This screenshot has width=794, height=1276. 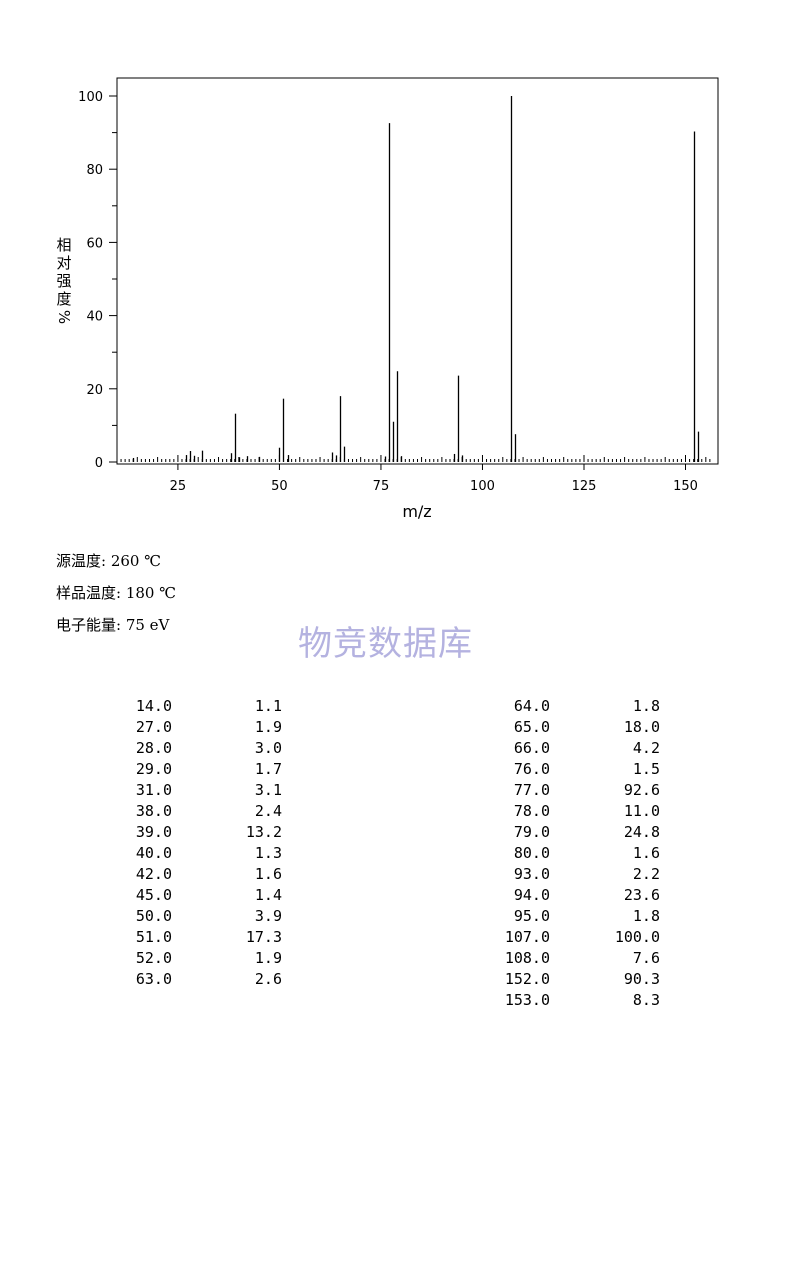 I want to click on watermark: 物竞数据库, so click(x=385, y=644).